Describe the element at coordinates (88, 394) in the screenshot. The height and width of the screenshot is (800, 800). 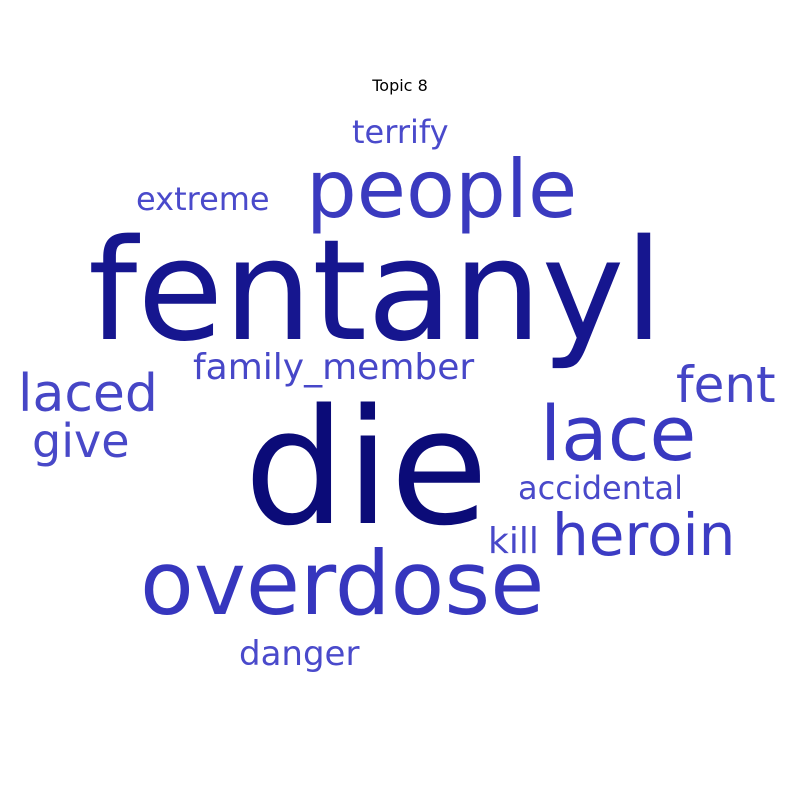
I see `word-laced: laced` at that location.